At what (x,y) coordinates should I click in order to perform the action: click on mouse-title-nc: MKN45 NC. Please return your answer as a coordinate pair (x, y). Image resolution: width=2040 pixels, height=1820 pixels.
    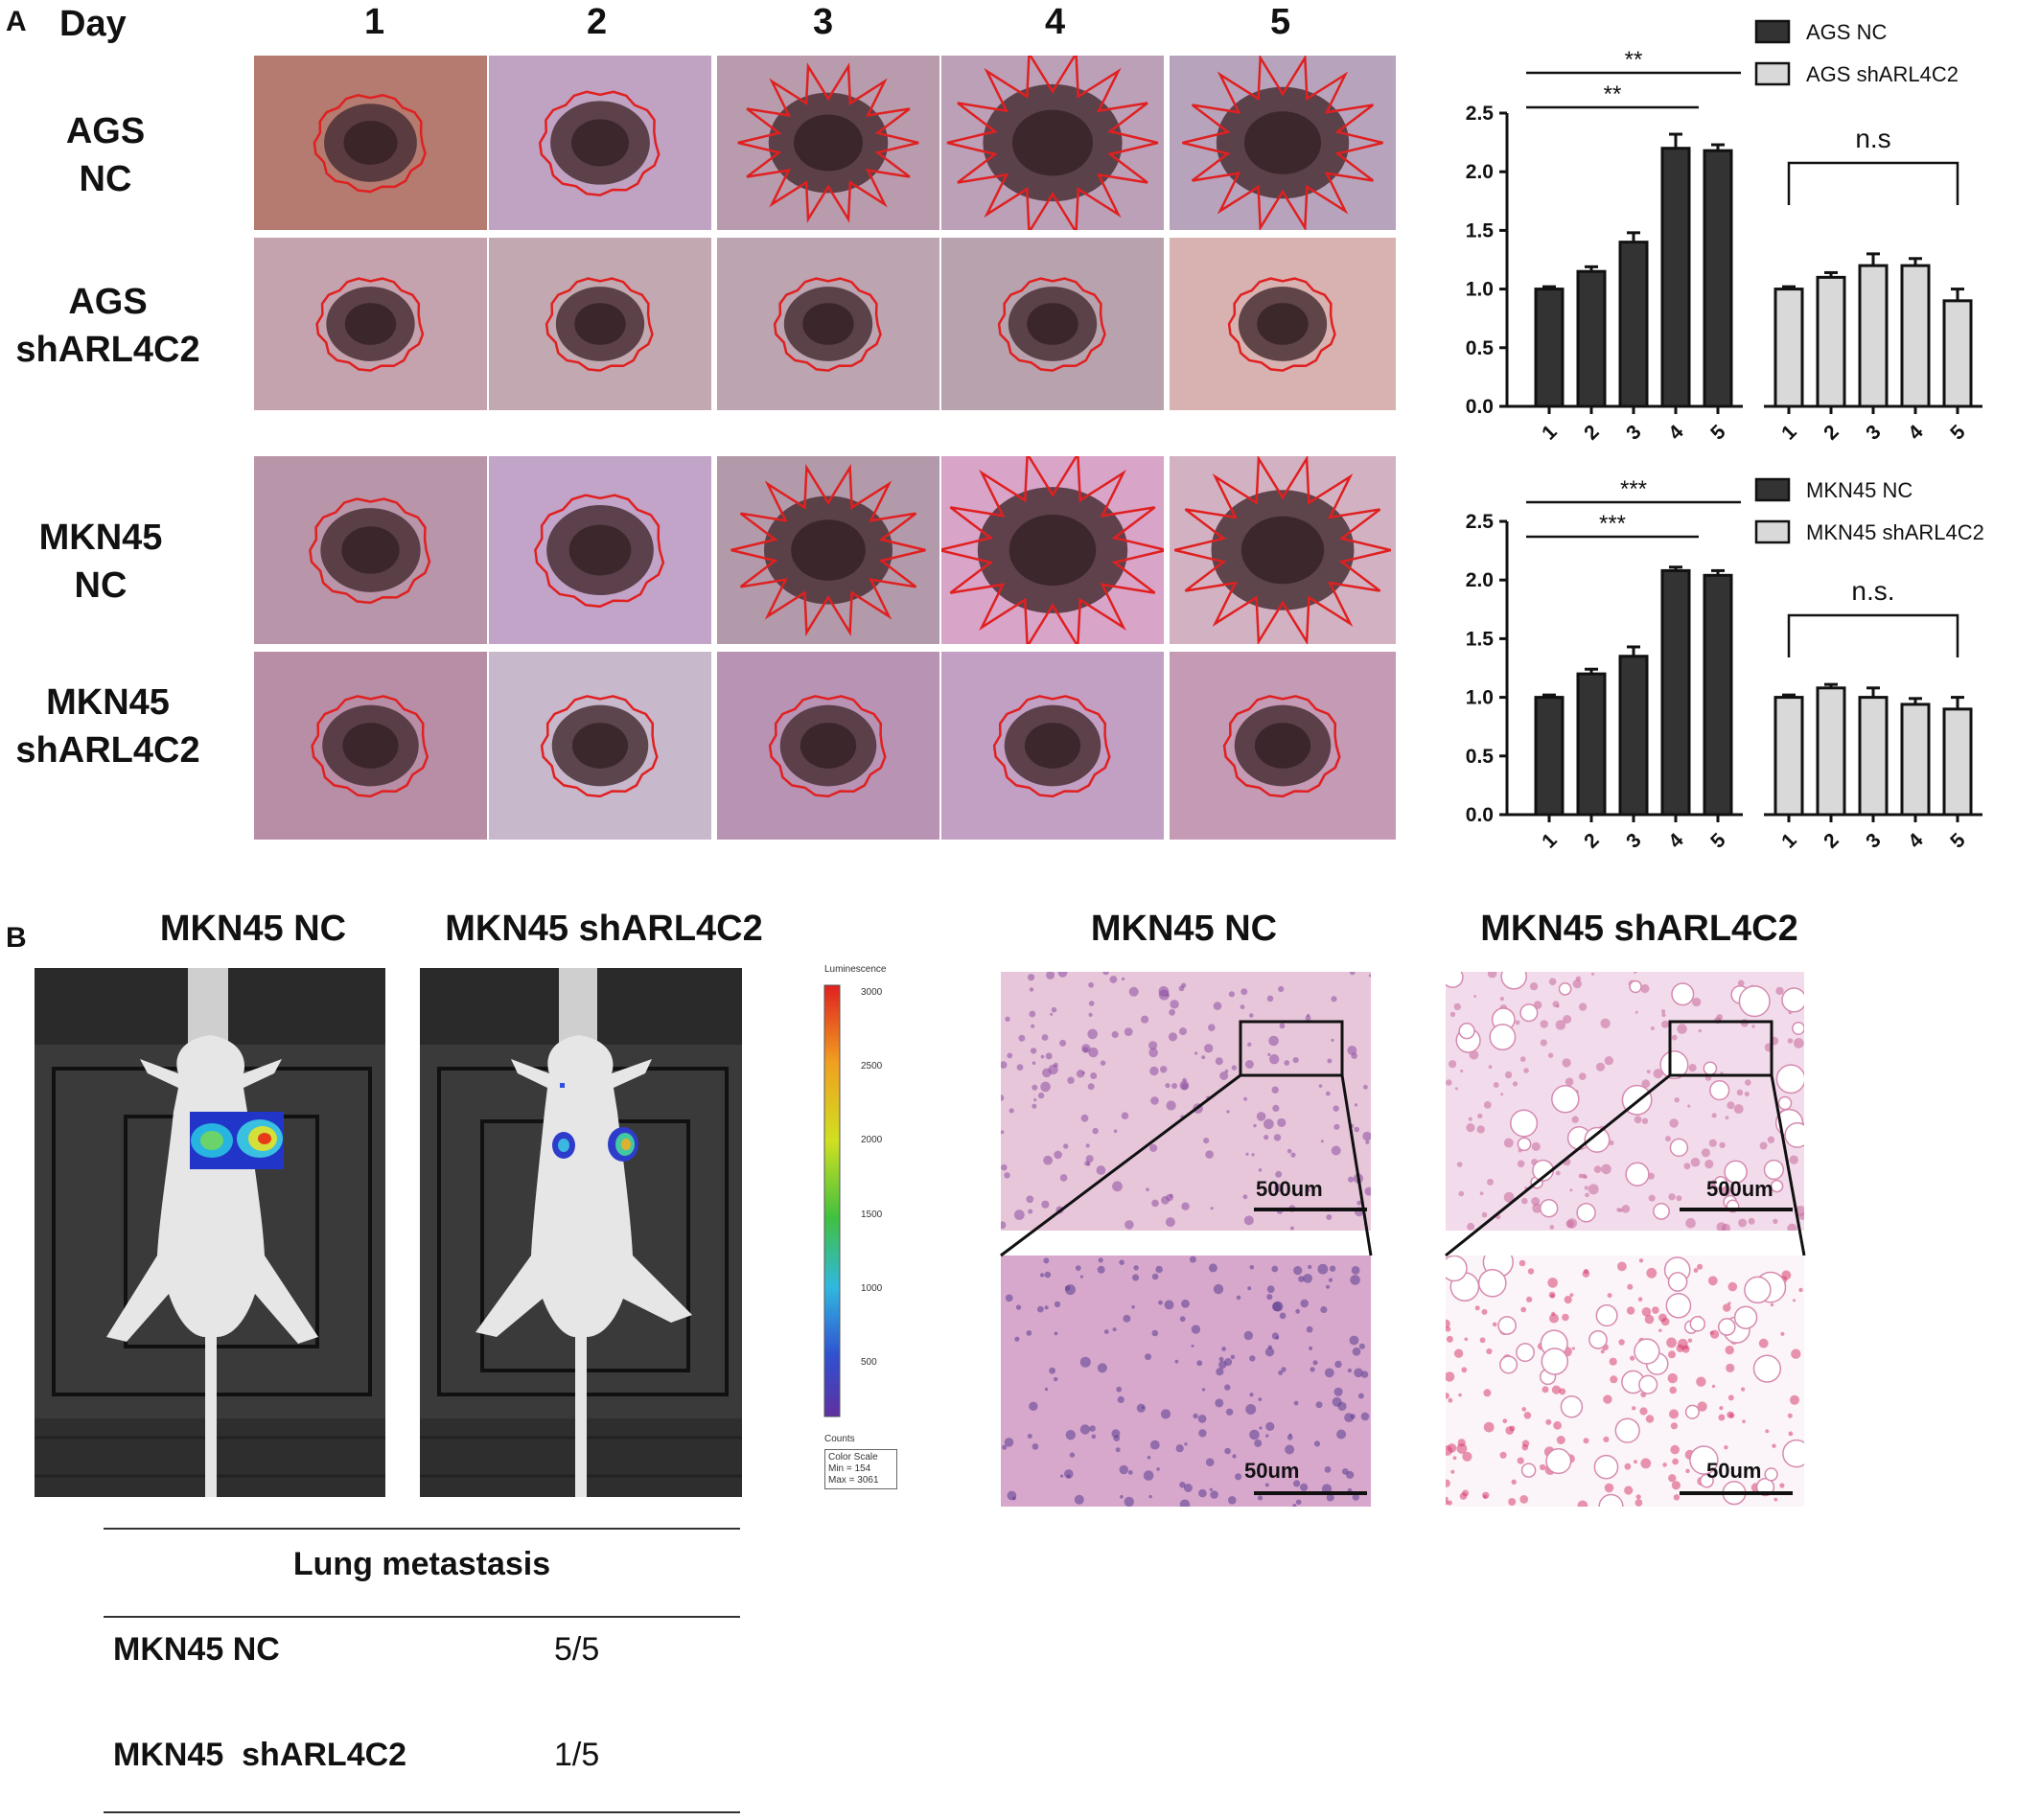
    Looking at the image, I should click on (253, 929).